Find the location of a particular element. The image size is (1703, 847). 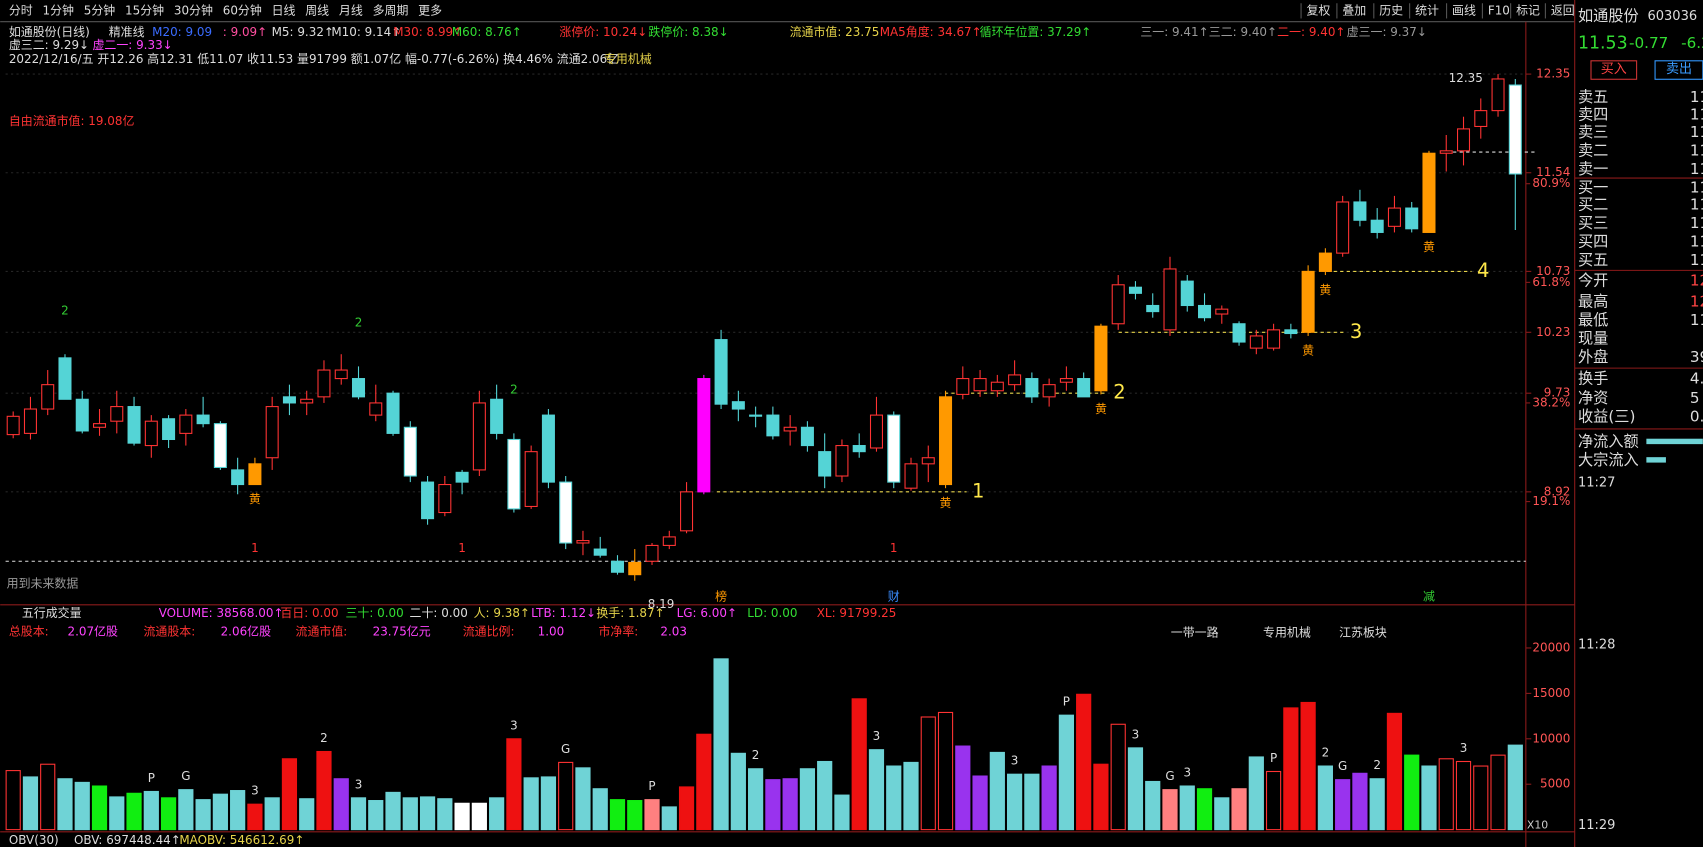

menu-item: 分时 is located at coordinates (21, 10).